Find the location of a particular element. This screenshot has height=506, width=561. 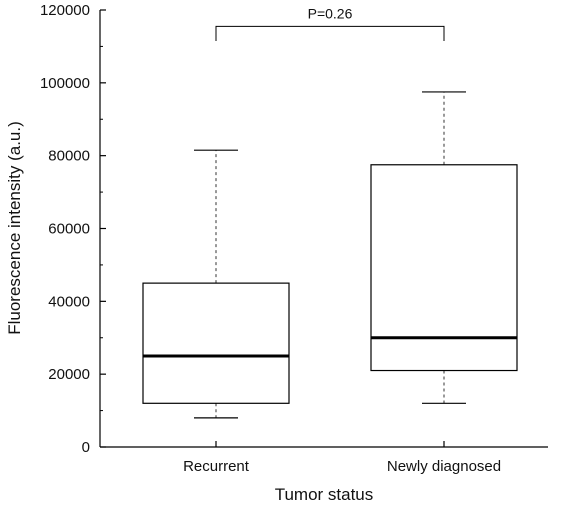

y-axis-ticks: 0 20000 40000 60000 80000 100000 120000 is located at coordinates (73, 229).